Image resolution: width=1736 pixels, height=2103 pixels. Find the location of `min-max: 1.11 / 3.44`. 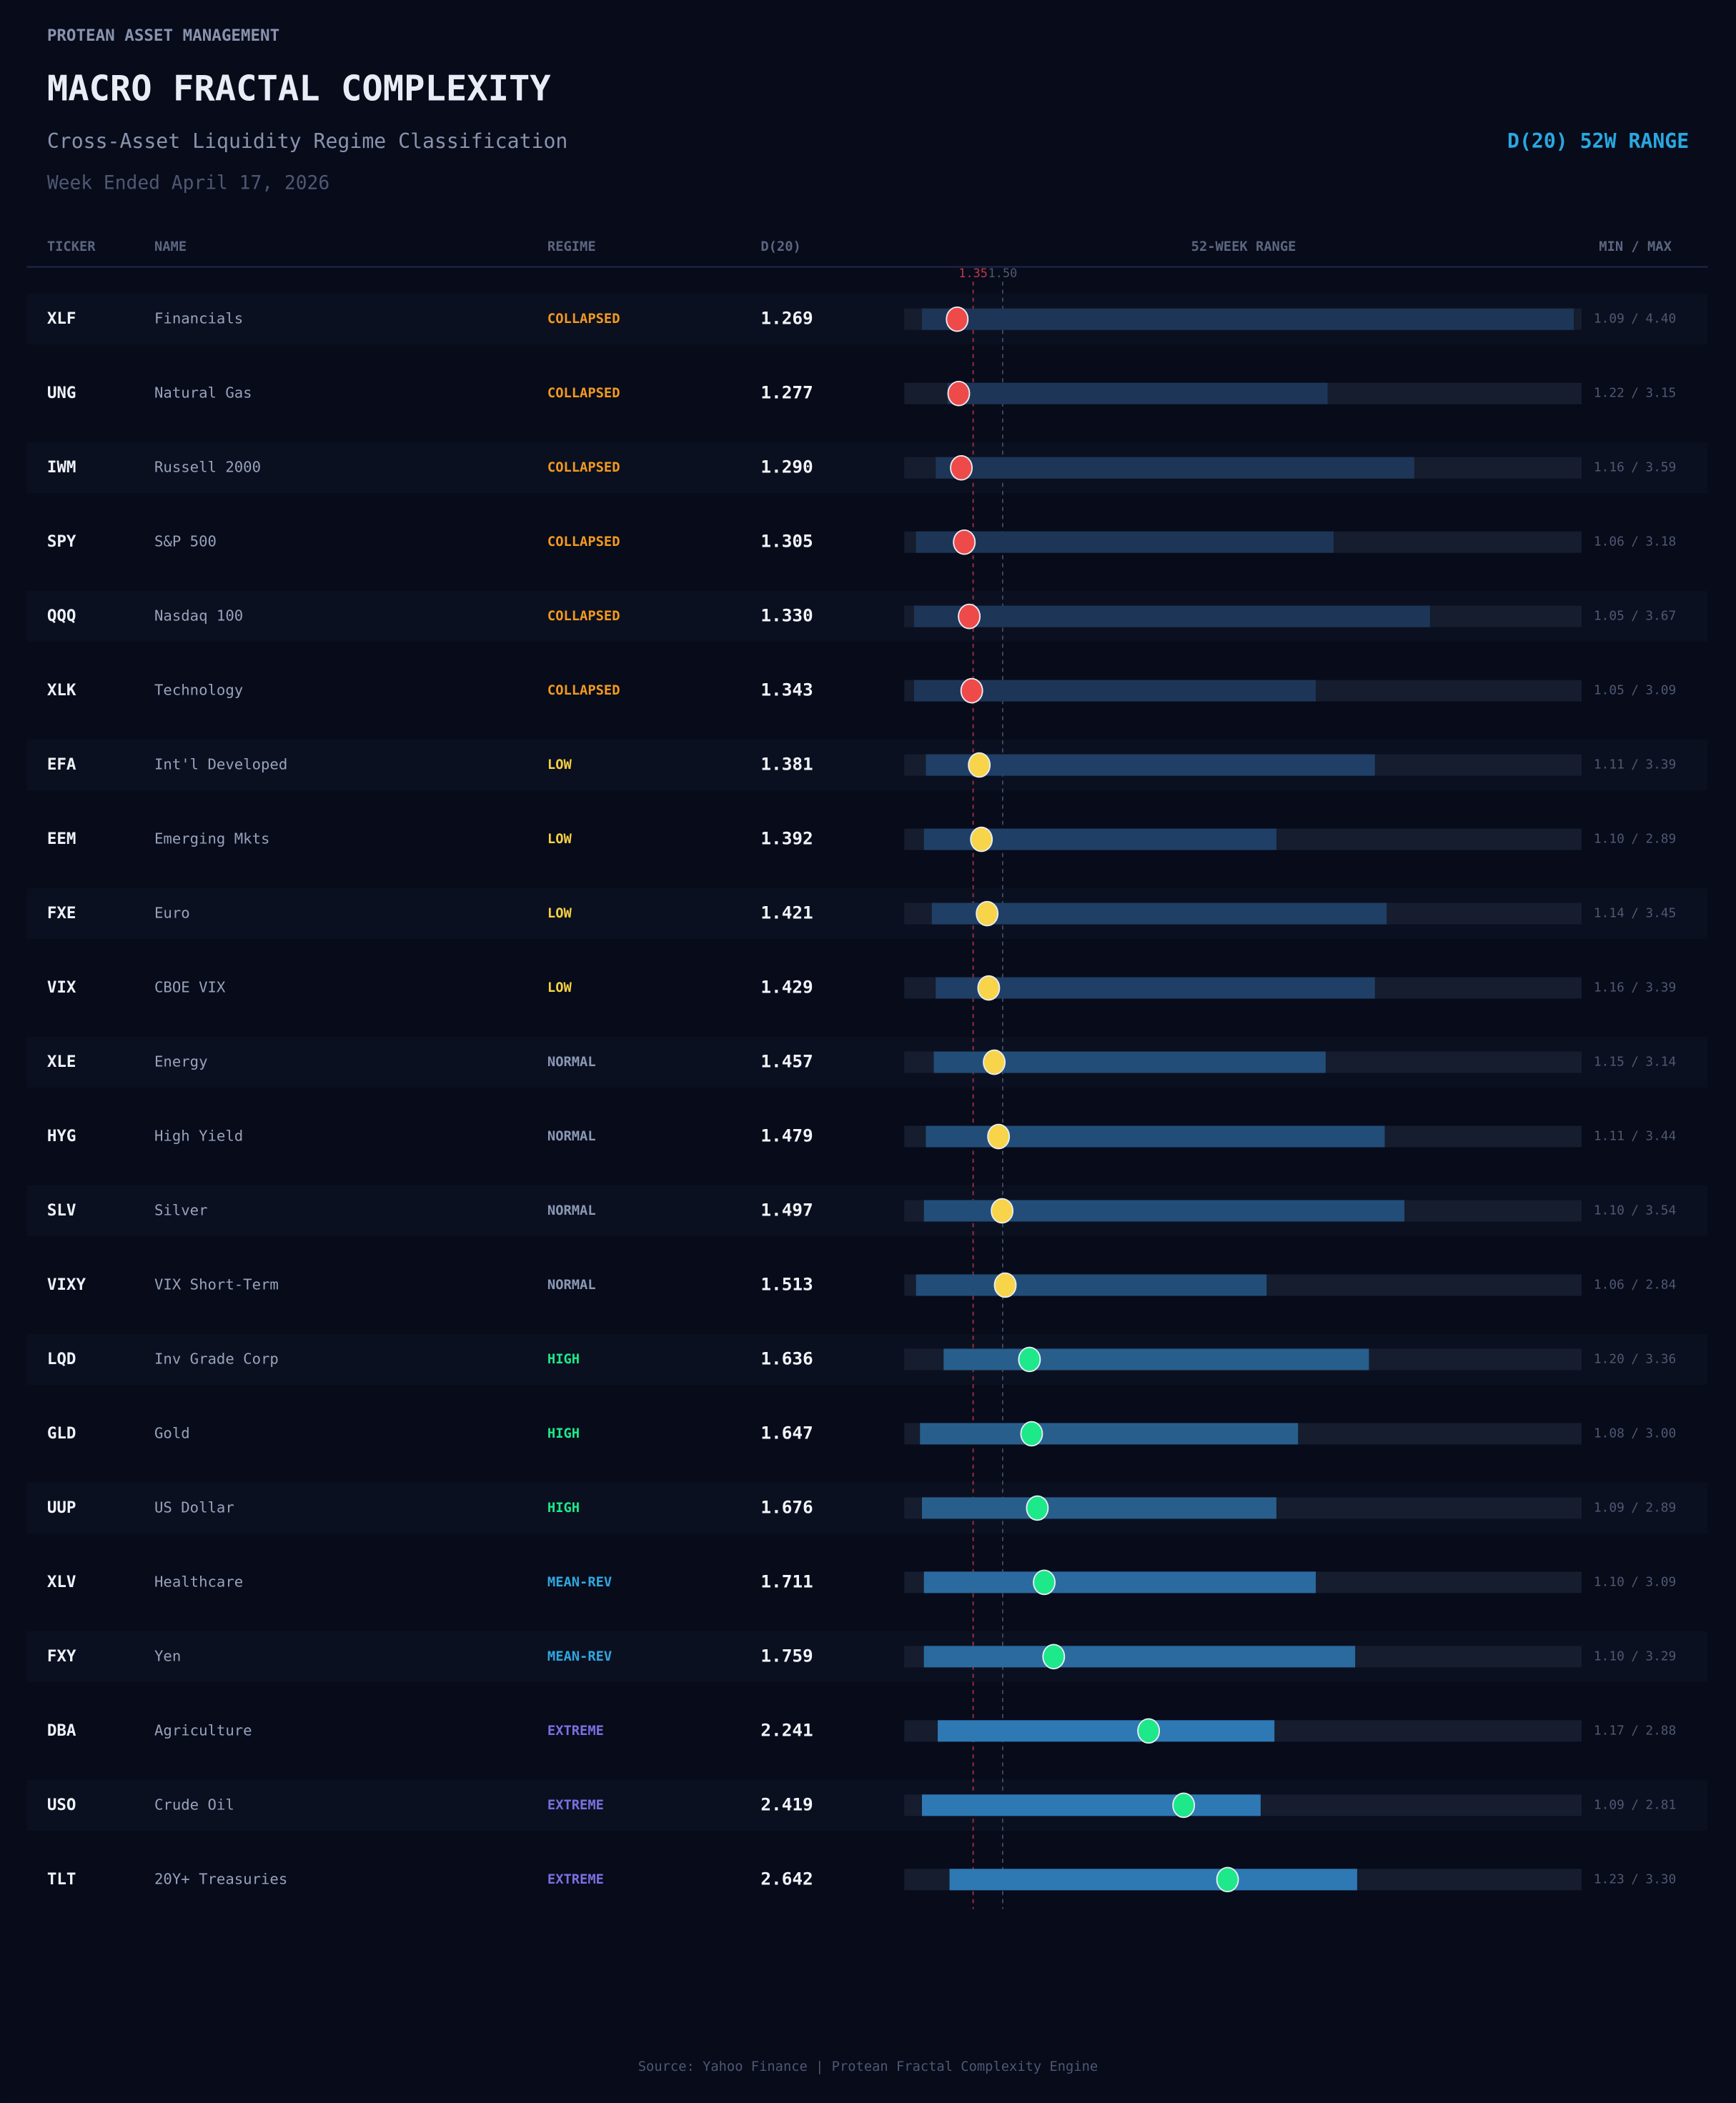

min-max: 1.11 / 3.44 is located at coordinates (1635, 1135).